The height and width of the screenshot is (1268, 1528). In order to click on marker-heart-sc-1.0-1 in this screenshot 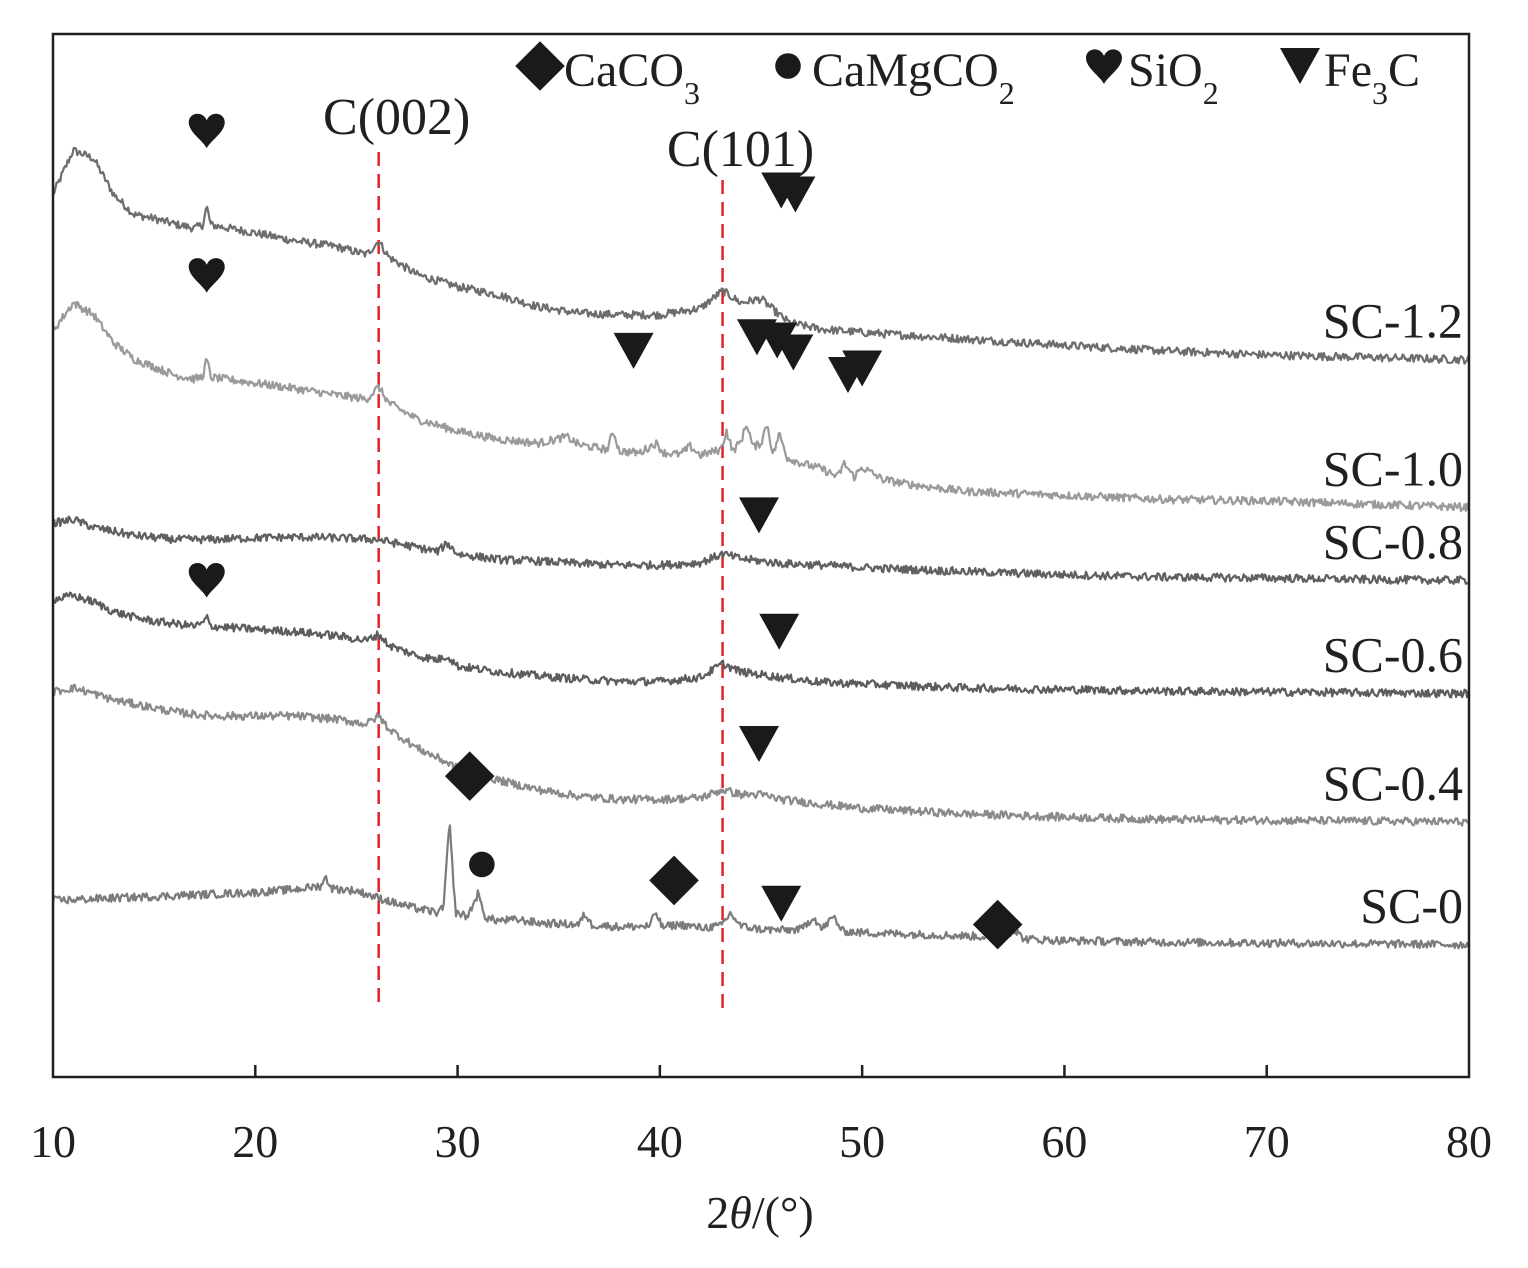, I will do `click(206, 275)`.